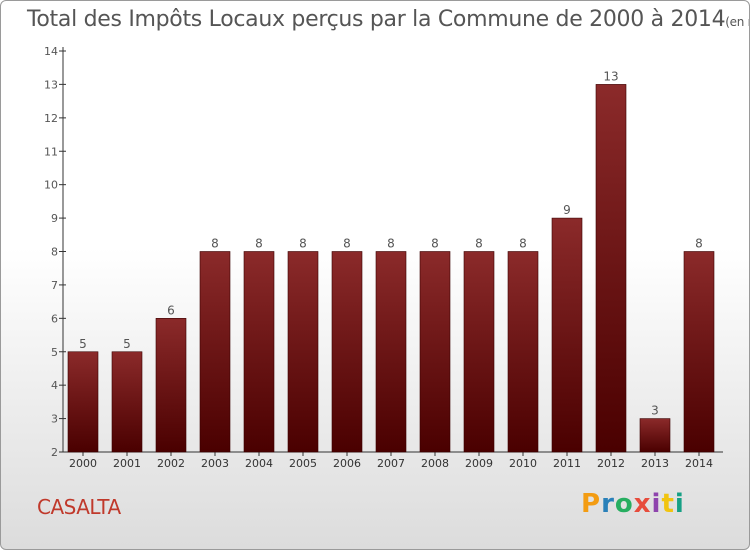 The height and width of the screenshot is (550, 750). Describe the element at coordinates (347, 463) in the screenshot. I see `x-tick-label: 2006` at that location.